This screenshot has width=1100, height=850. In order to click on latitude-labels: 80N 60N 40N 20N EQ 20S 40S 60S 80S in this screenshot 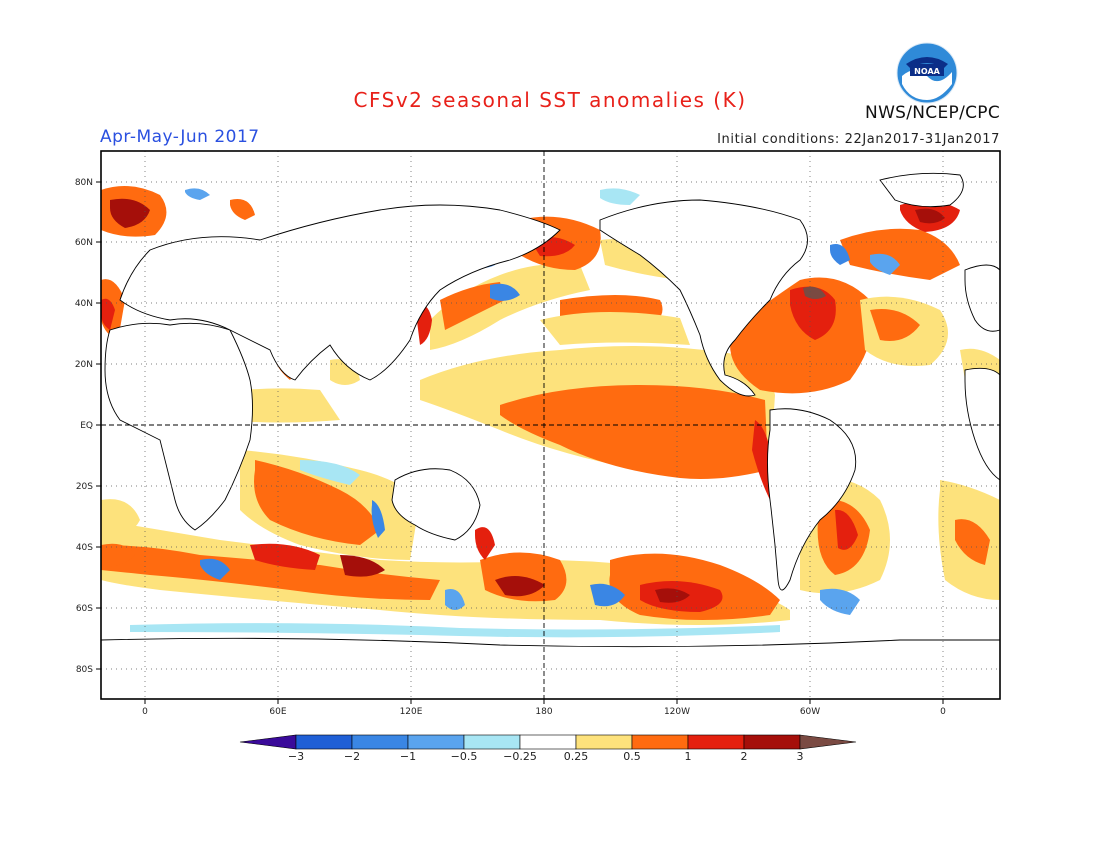, I will do `click(84, 426)`.